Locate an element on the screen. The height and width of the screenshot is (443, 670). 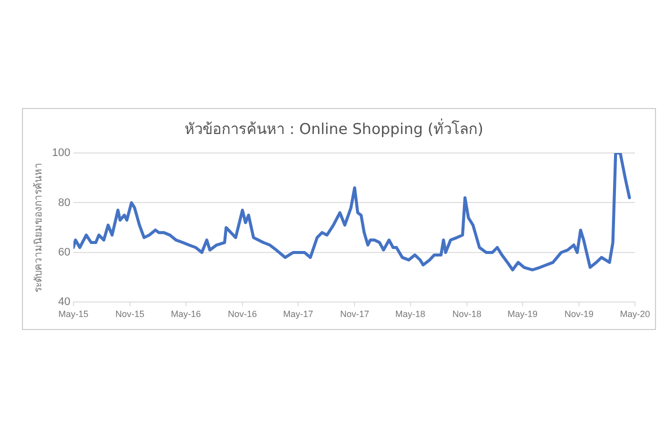
chart-title: หัวข้อการค้นหา : Online Shopping (ทั่วโลก) is located at coordinates (334, 128).